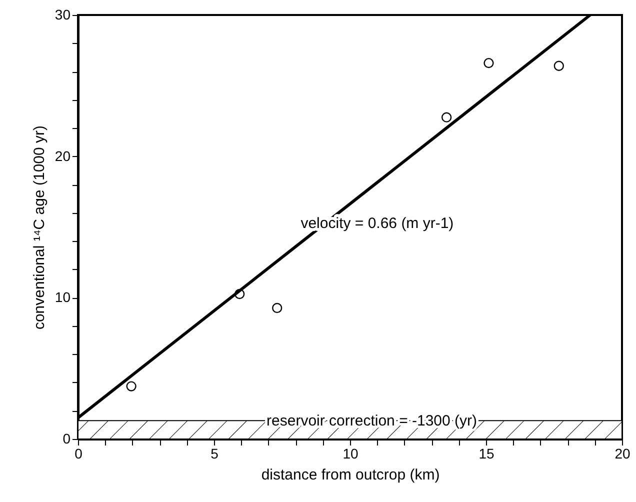 This screenshot has height=502, width=636. I want to click on x-tick-label: 15, so click(486, 454).